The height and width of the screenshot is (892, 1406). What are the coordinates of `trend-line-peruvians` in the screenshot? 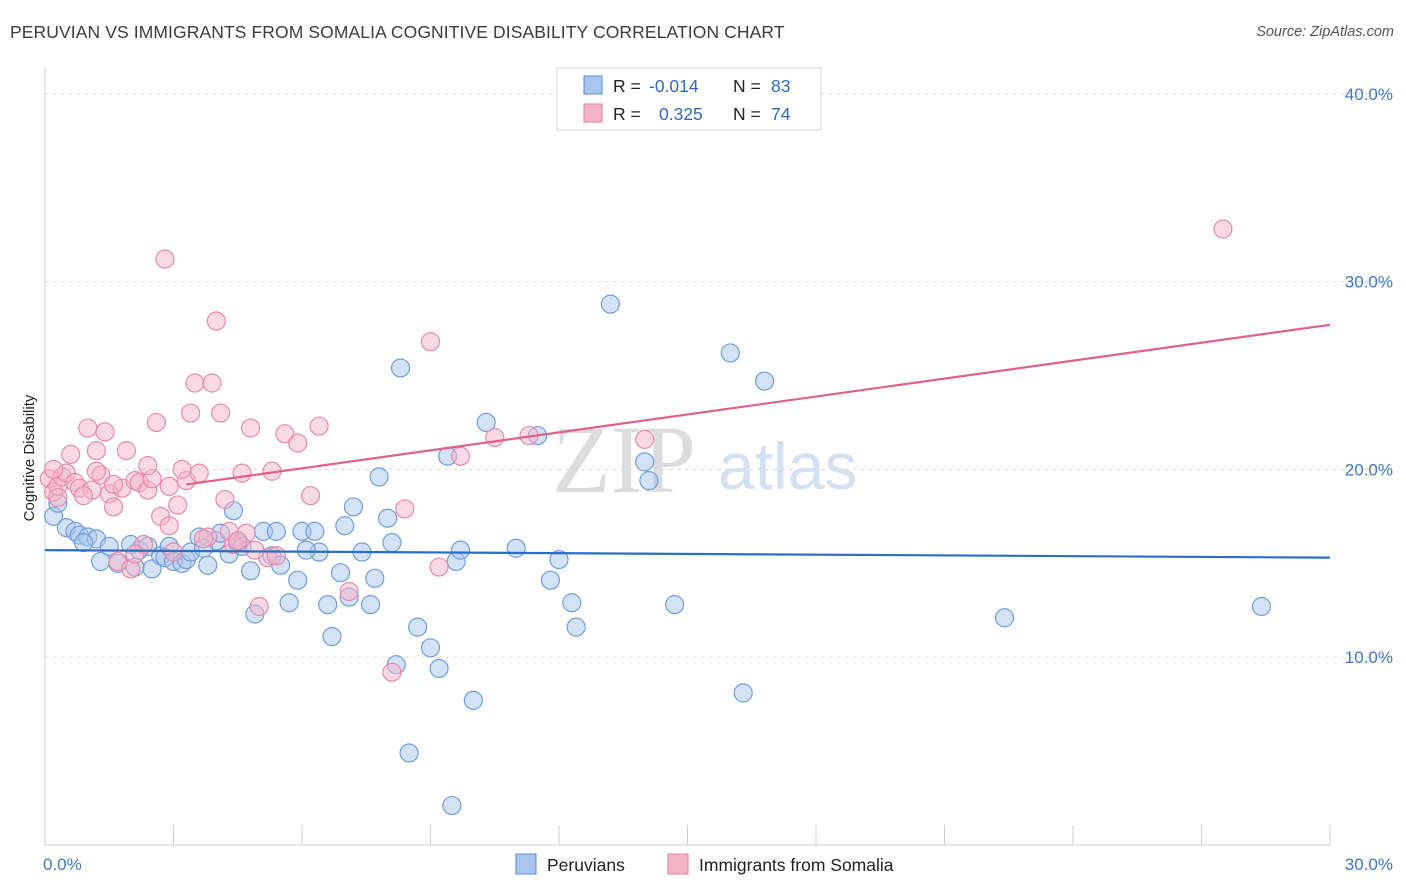 It's located at (687, 554).